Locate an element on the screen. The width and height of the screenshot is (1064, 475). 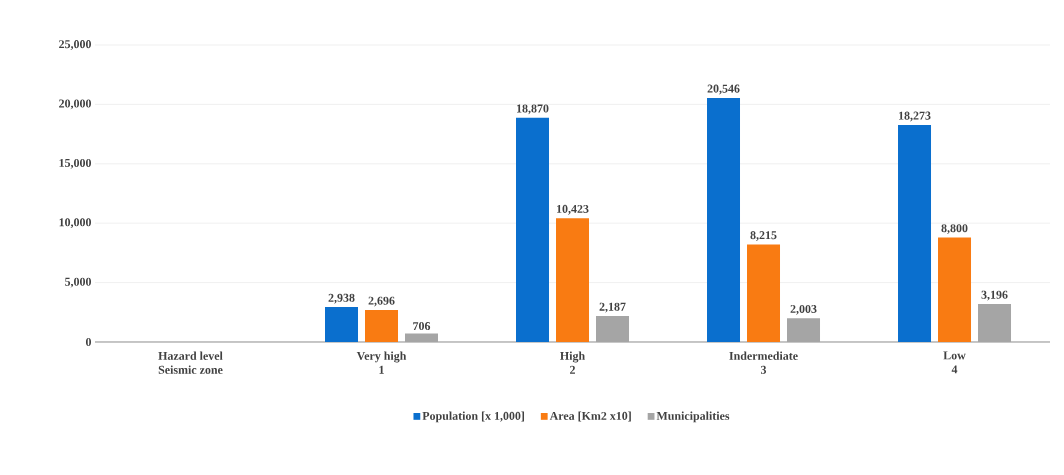
data-label: 18,273 is located at coordinates (915, 116).